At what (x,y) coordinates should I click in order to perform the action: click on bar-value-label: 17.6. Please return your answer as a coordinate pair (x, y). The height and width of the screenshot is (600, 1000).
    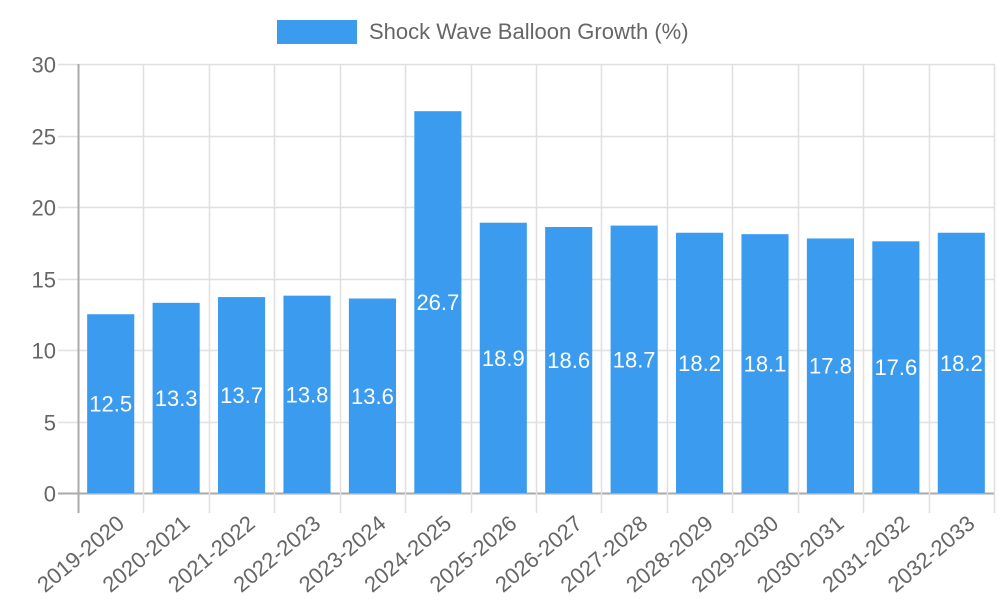
    Looking at the image, I should click on (895, 367).